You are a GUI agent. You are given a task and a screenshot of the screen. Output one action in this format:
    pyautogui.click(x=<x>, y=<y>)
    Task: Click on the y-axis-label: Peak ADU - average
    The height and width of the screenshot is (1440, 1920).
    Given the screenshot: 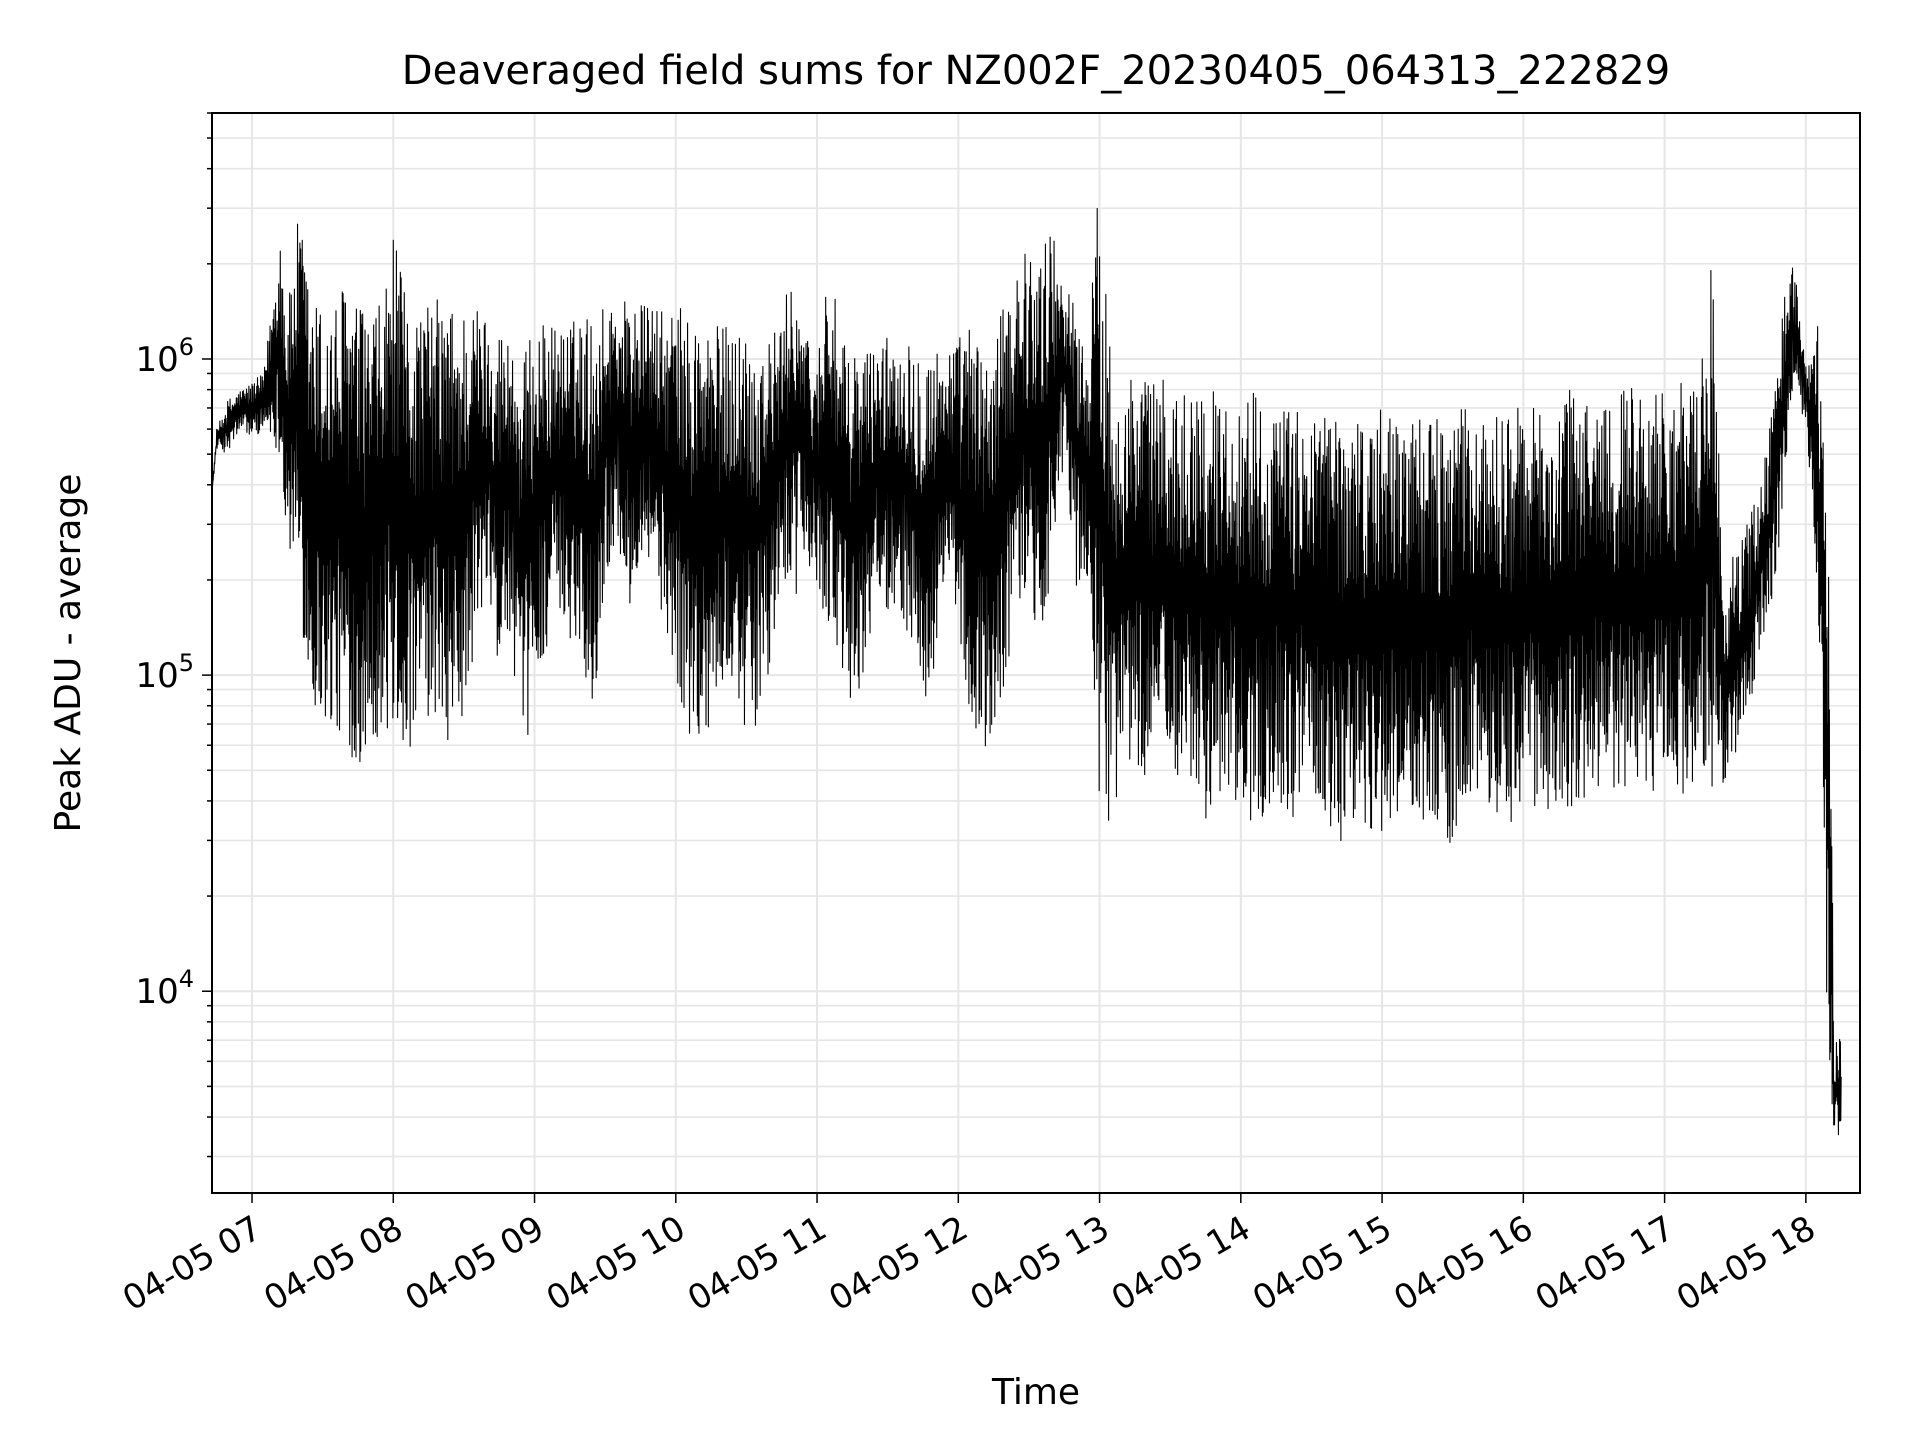 What is the action you would take?
    pyautogui.click(x=68, y=653)
    